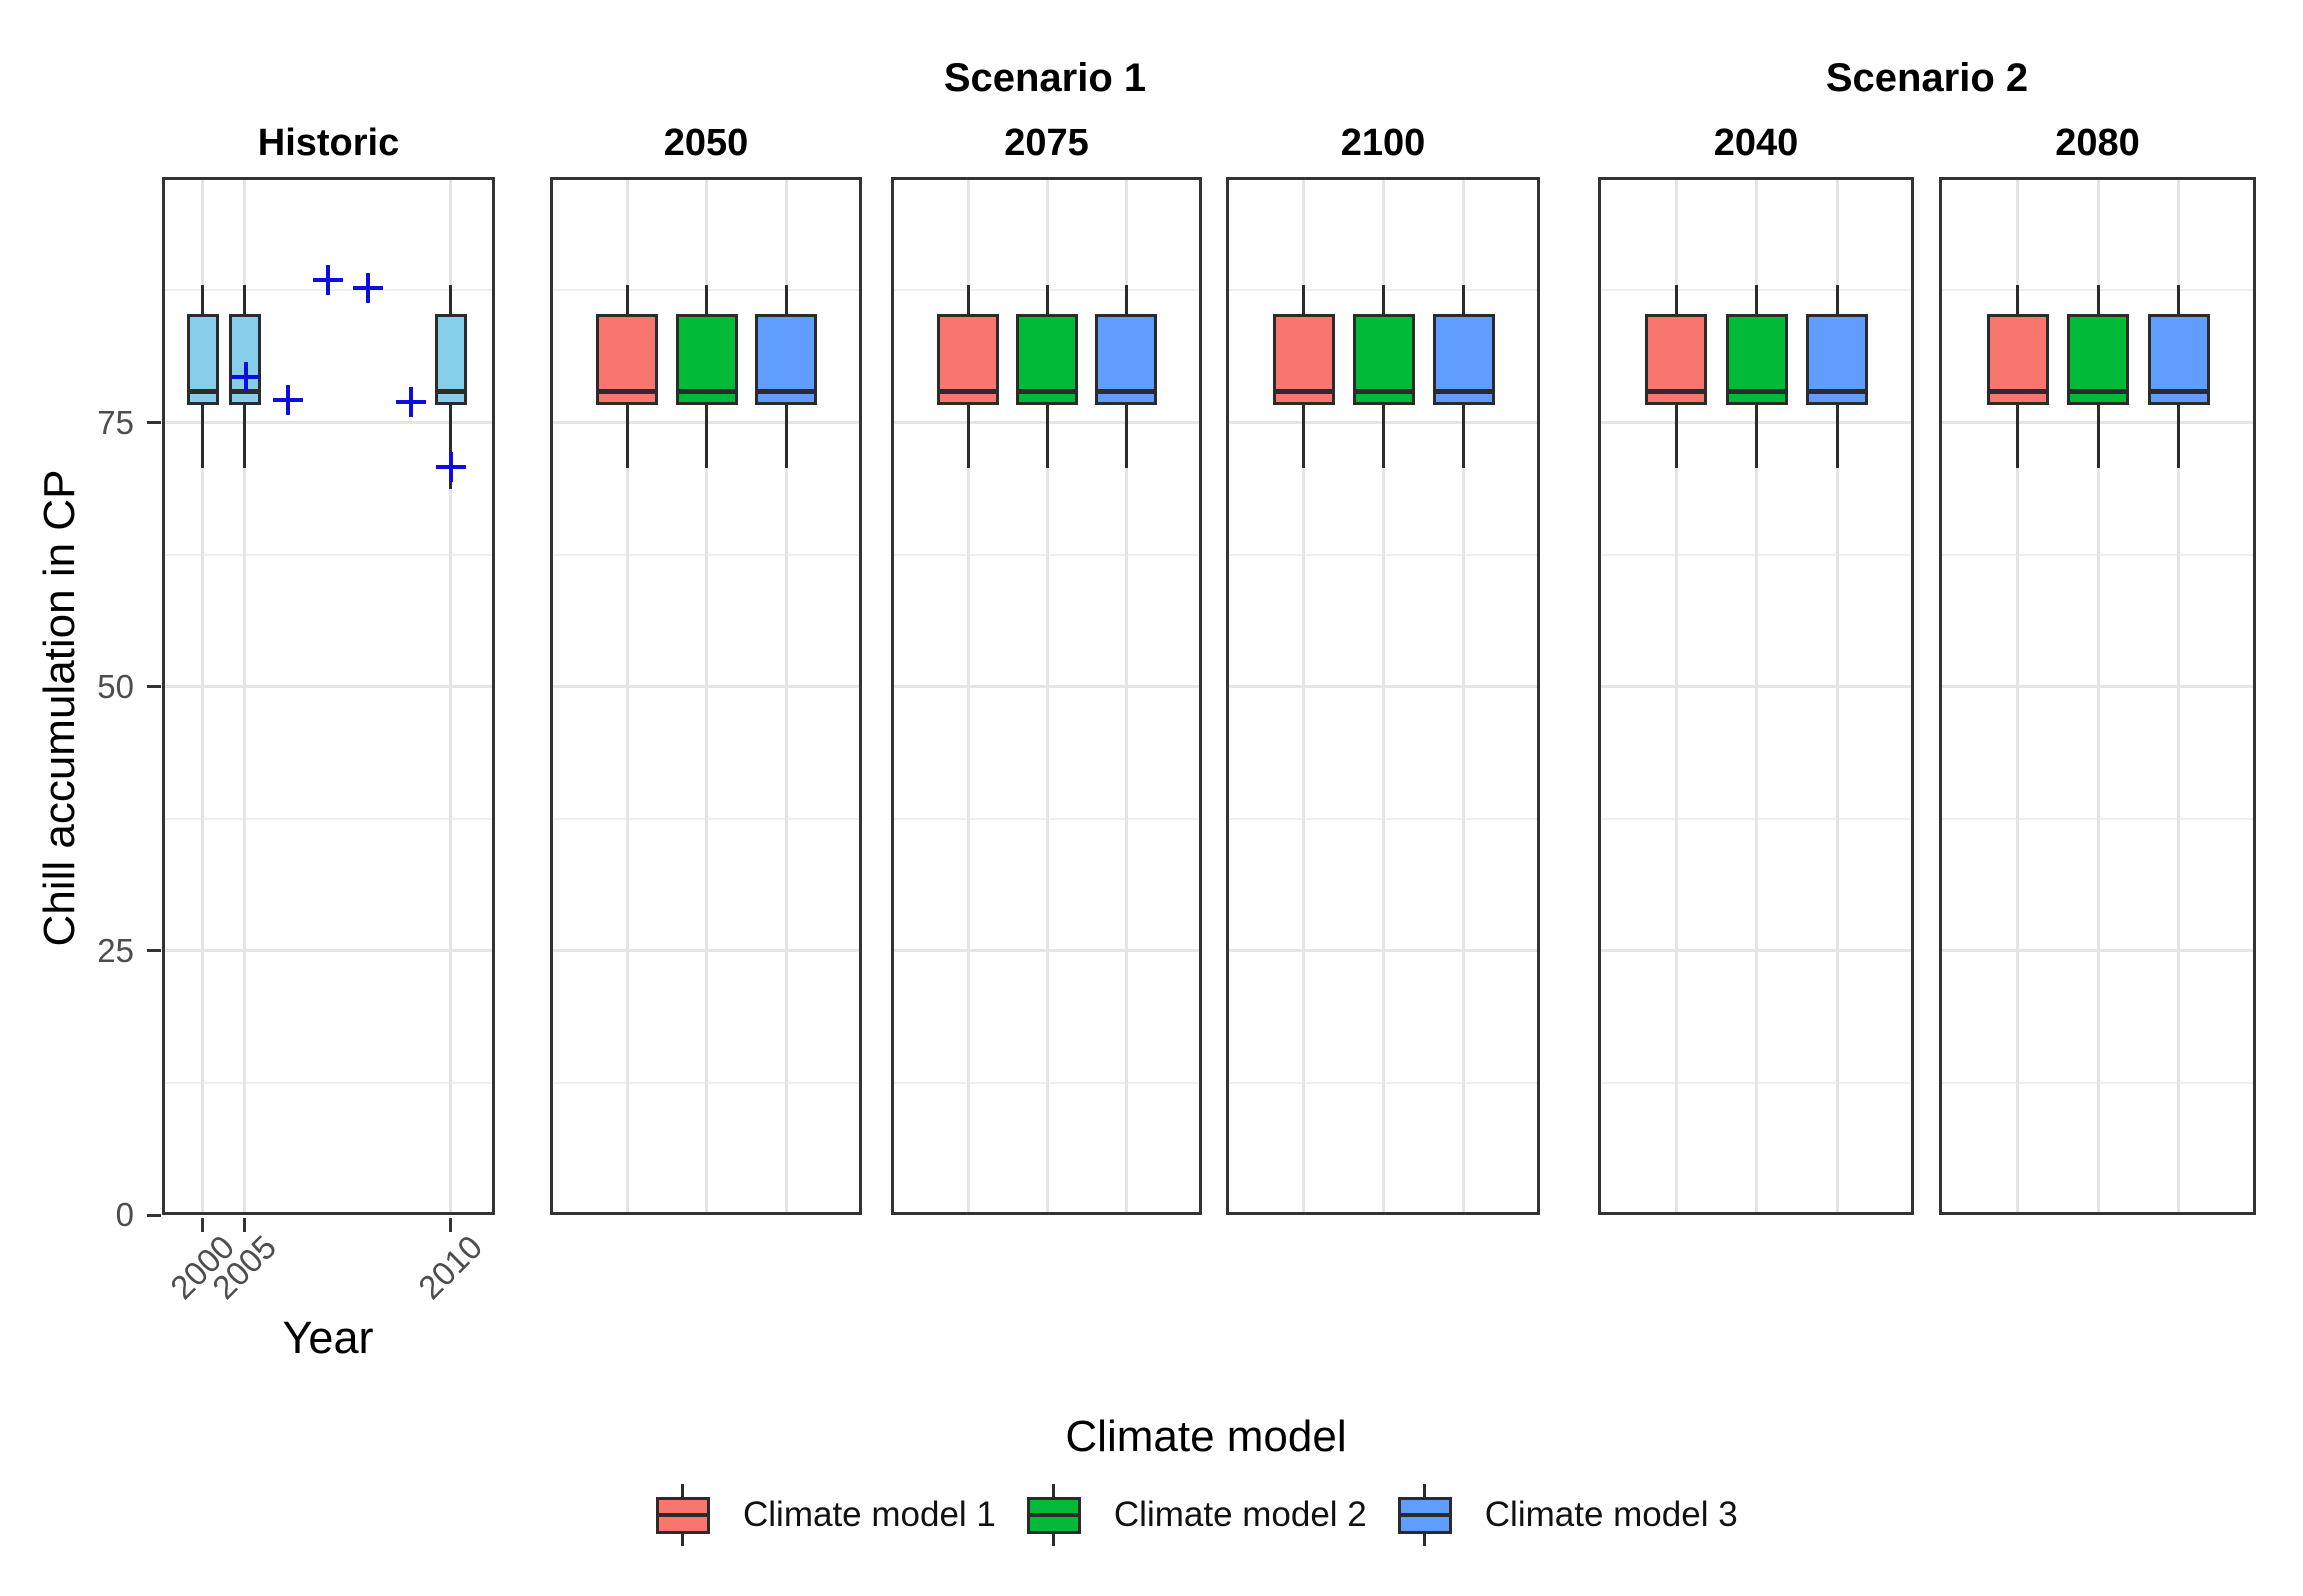  I want to click on y-tick-label-50: 50, so click(115, 686).